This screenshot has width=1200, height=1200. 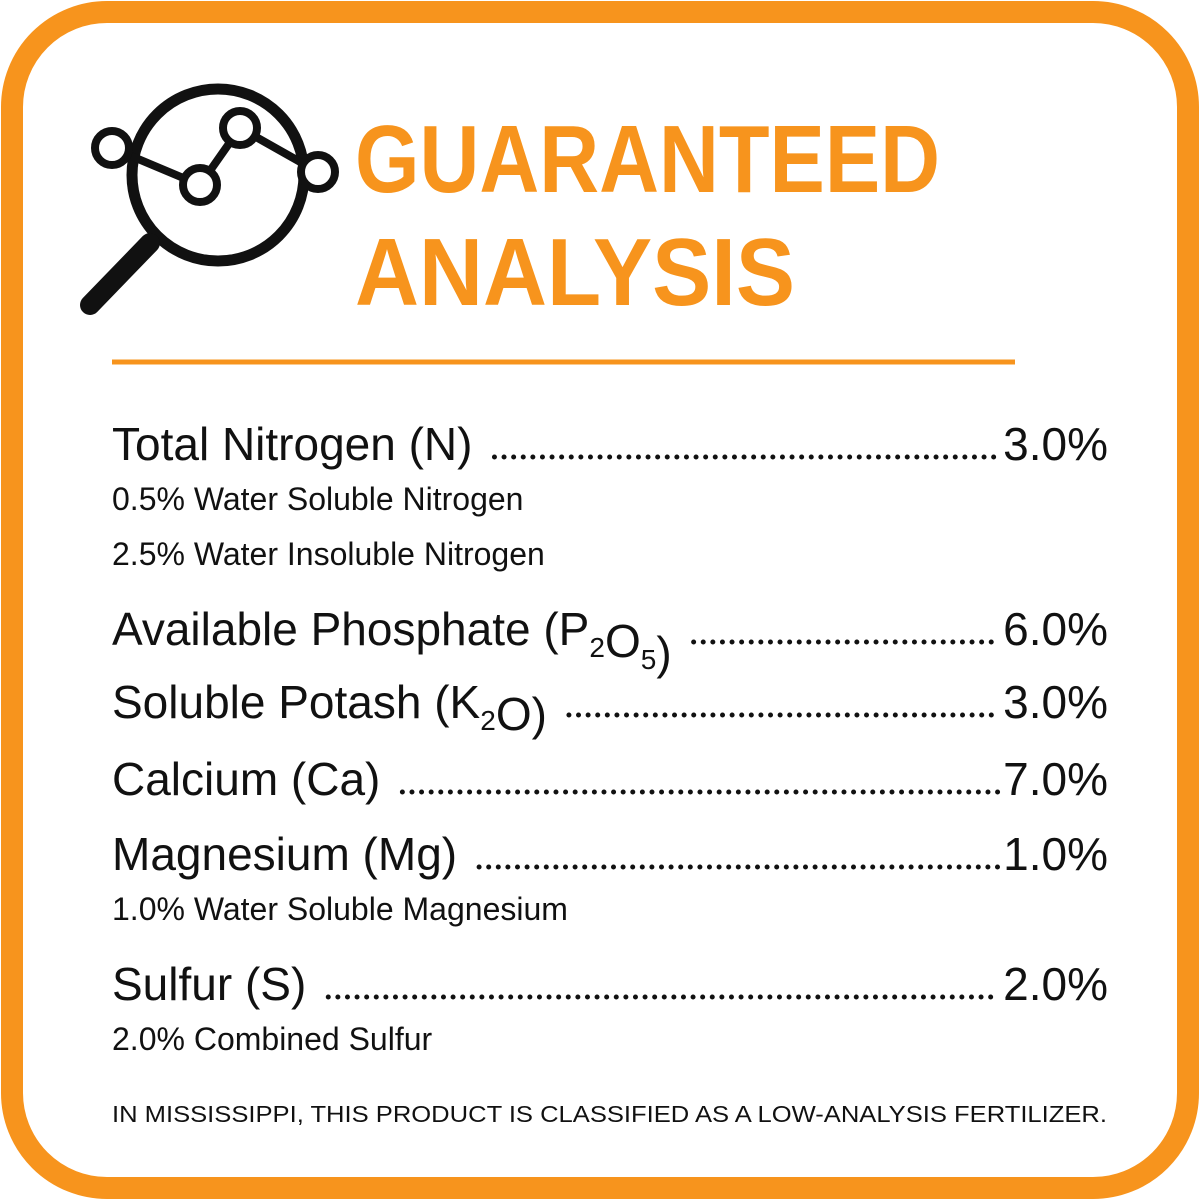 I want to click on nutrient-name: Sulfur (S), so click(x=209, y=984).